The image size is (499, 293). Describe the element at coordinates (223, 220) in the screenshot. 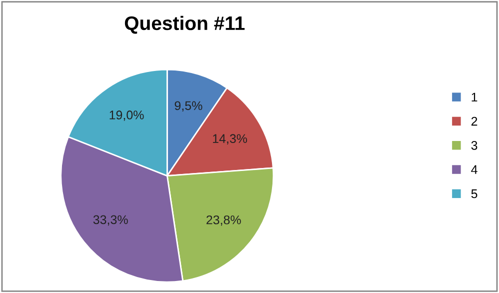

I see `data-label: 23,8%` at that location.